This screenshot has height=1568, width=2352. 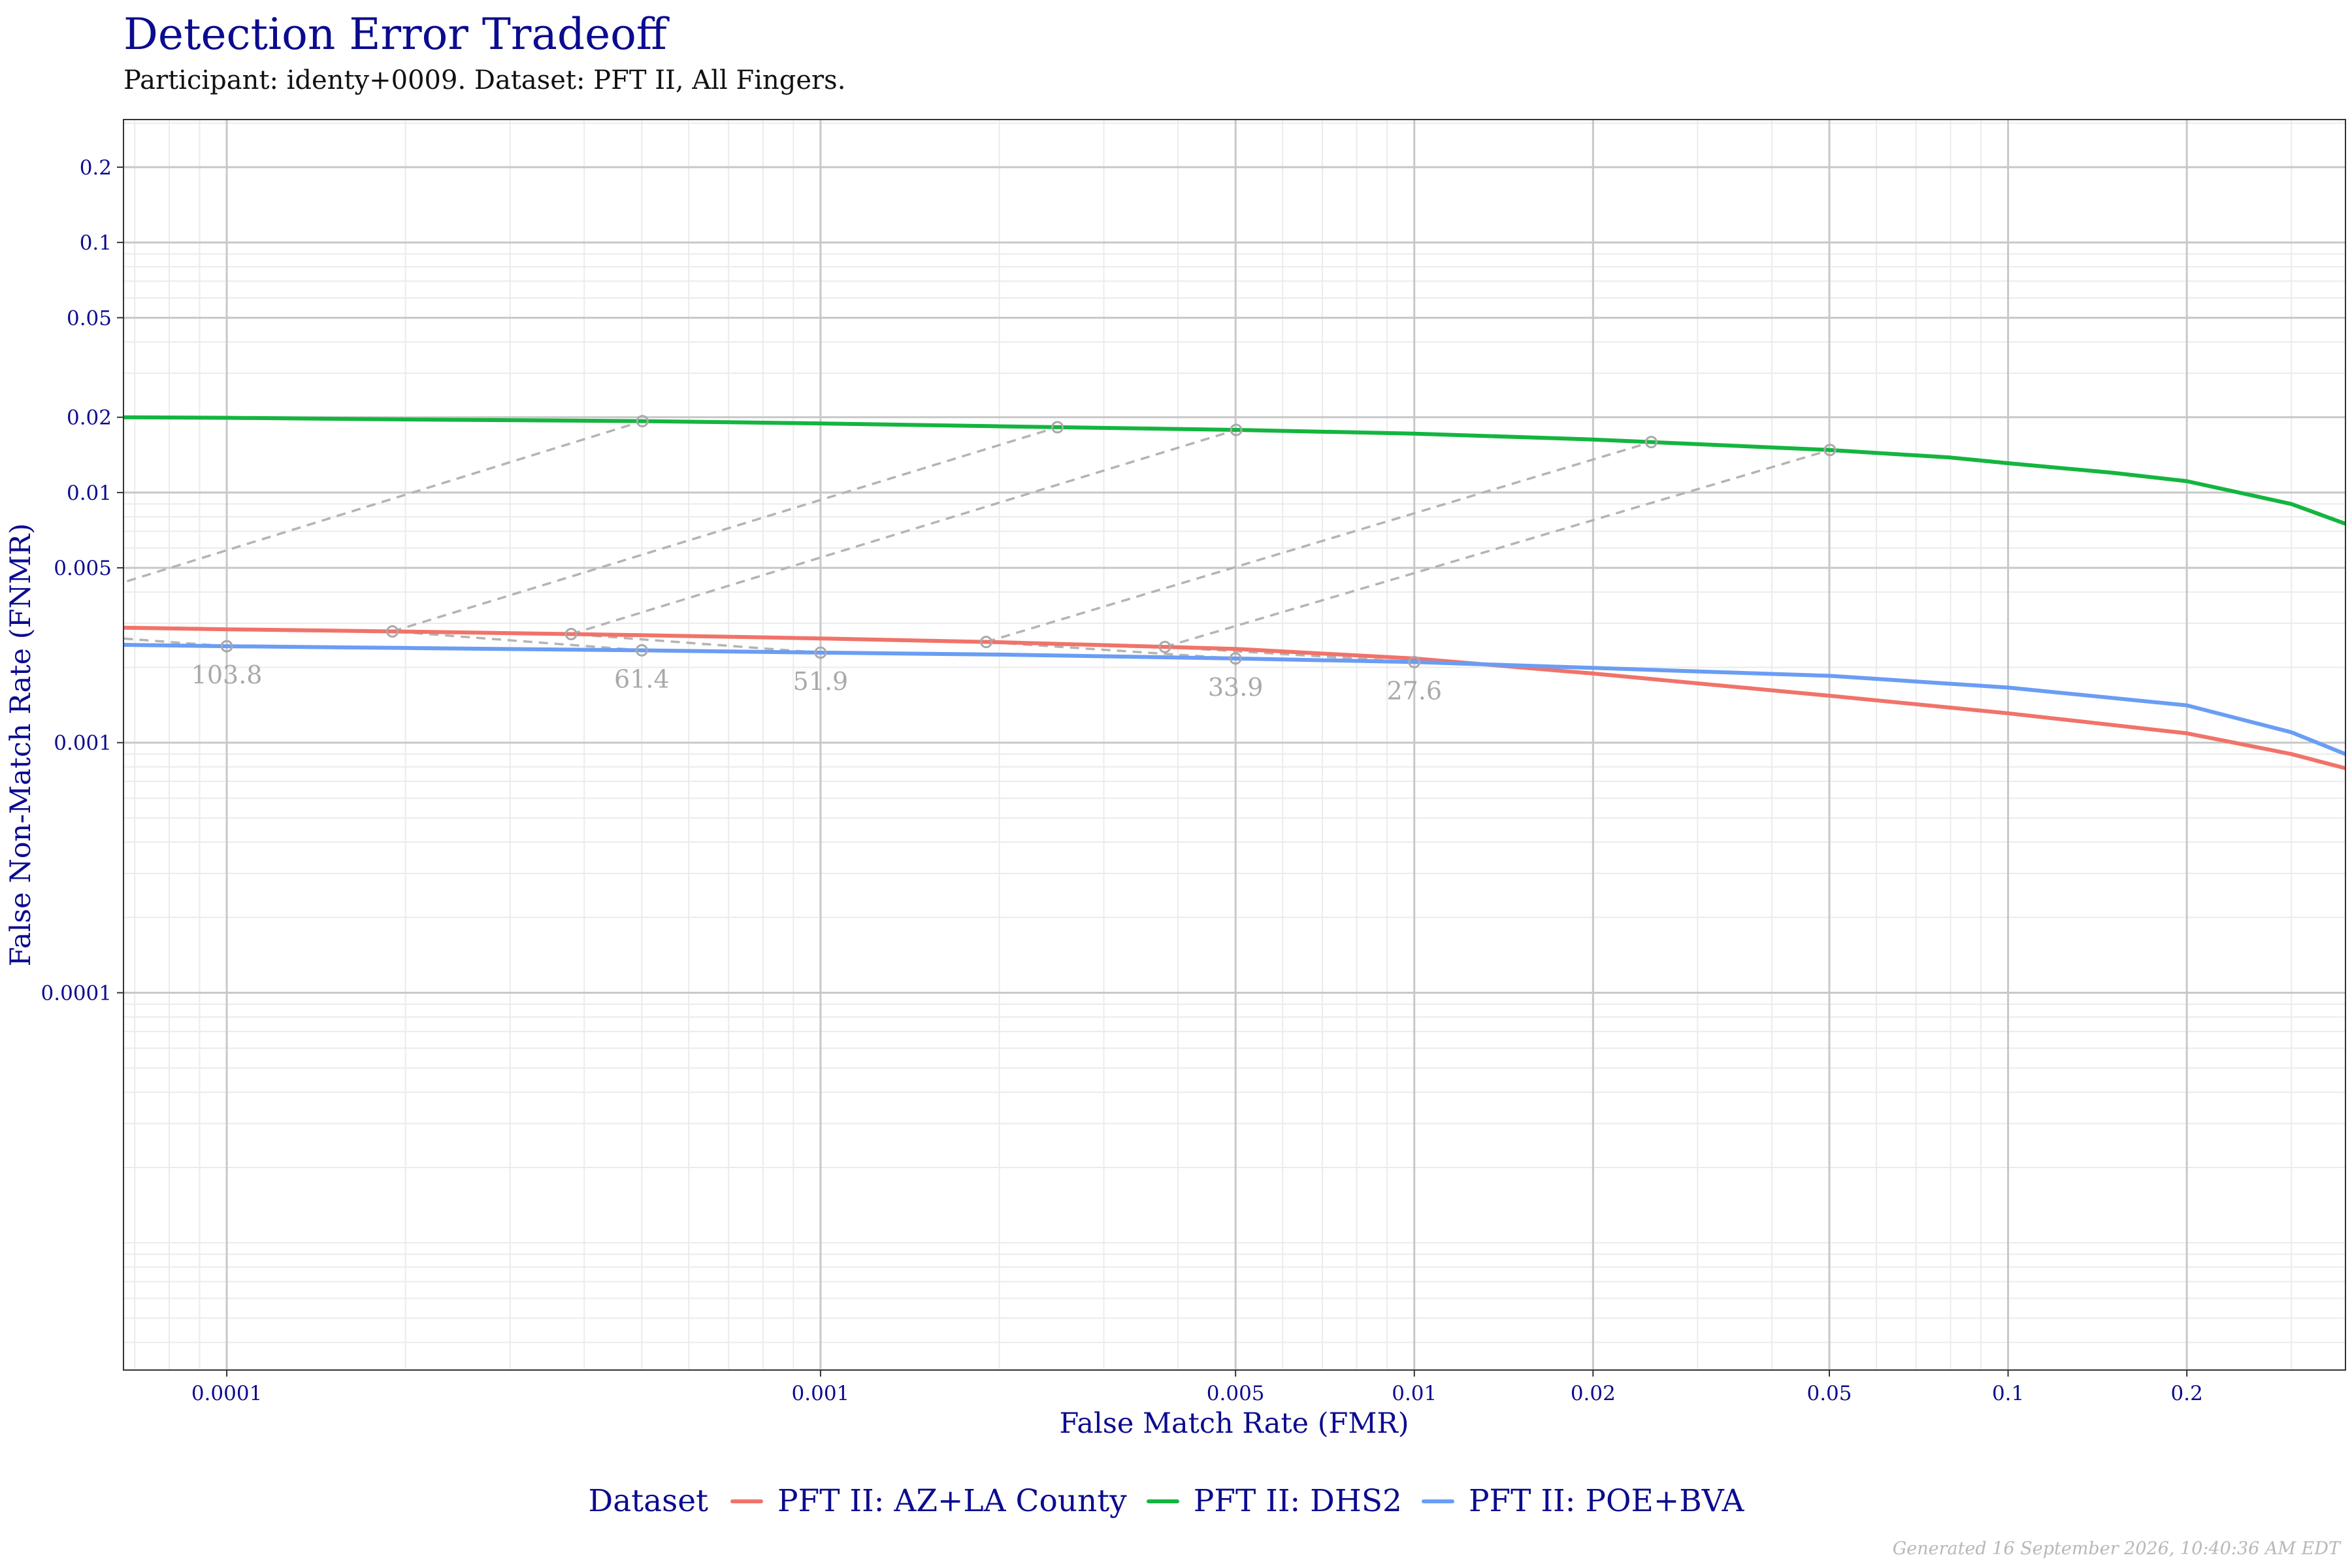 What do you see at coordinates (227, 675) in the screenshot?
I see `threshold-label: 103.8` at bounding box center [227, 675].